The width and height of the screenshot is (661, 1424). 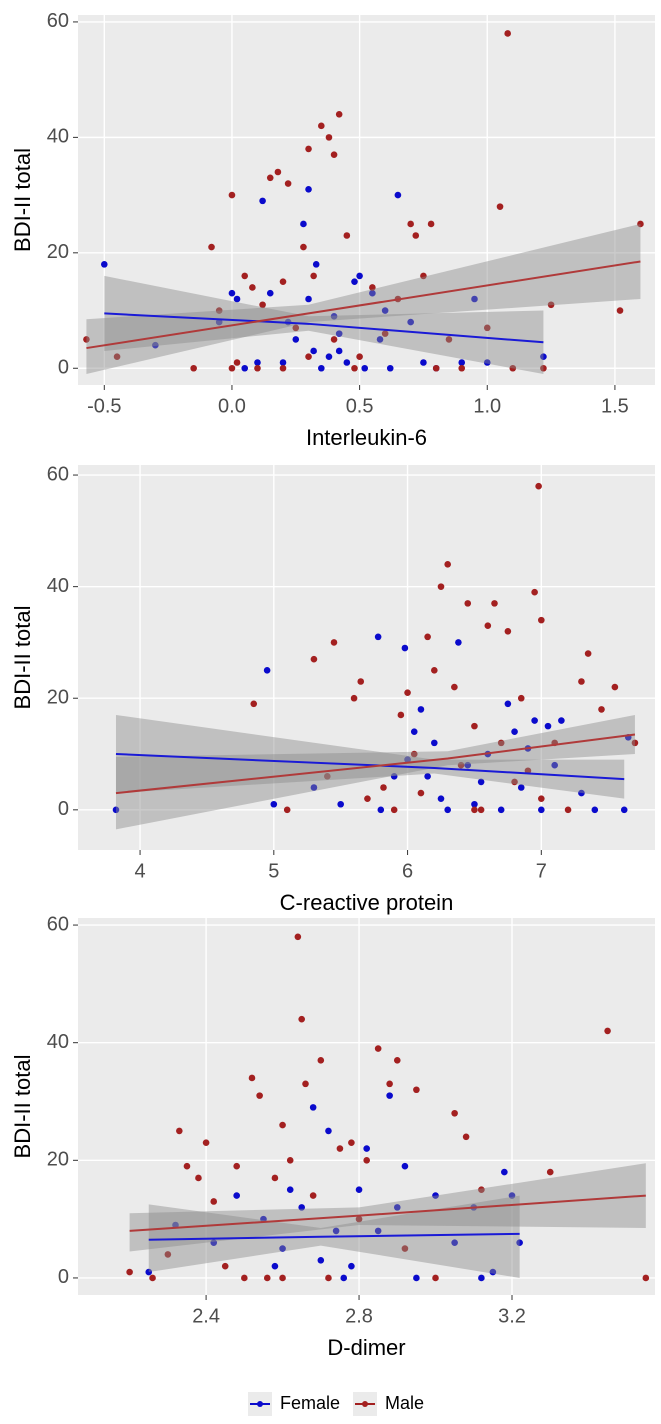 I want to click on y-tick-label: 40, so click(x=58, y=586).